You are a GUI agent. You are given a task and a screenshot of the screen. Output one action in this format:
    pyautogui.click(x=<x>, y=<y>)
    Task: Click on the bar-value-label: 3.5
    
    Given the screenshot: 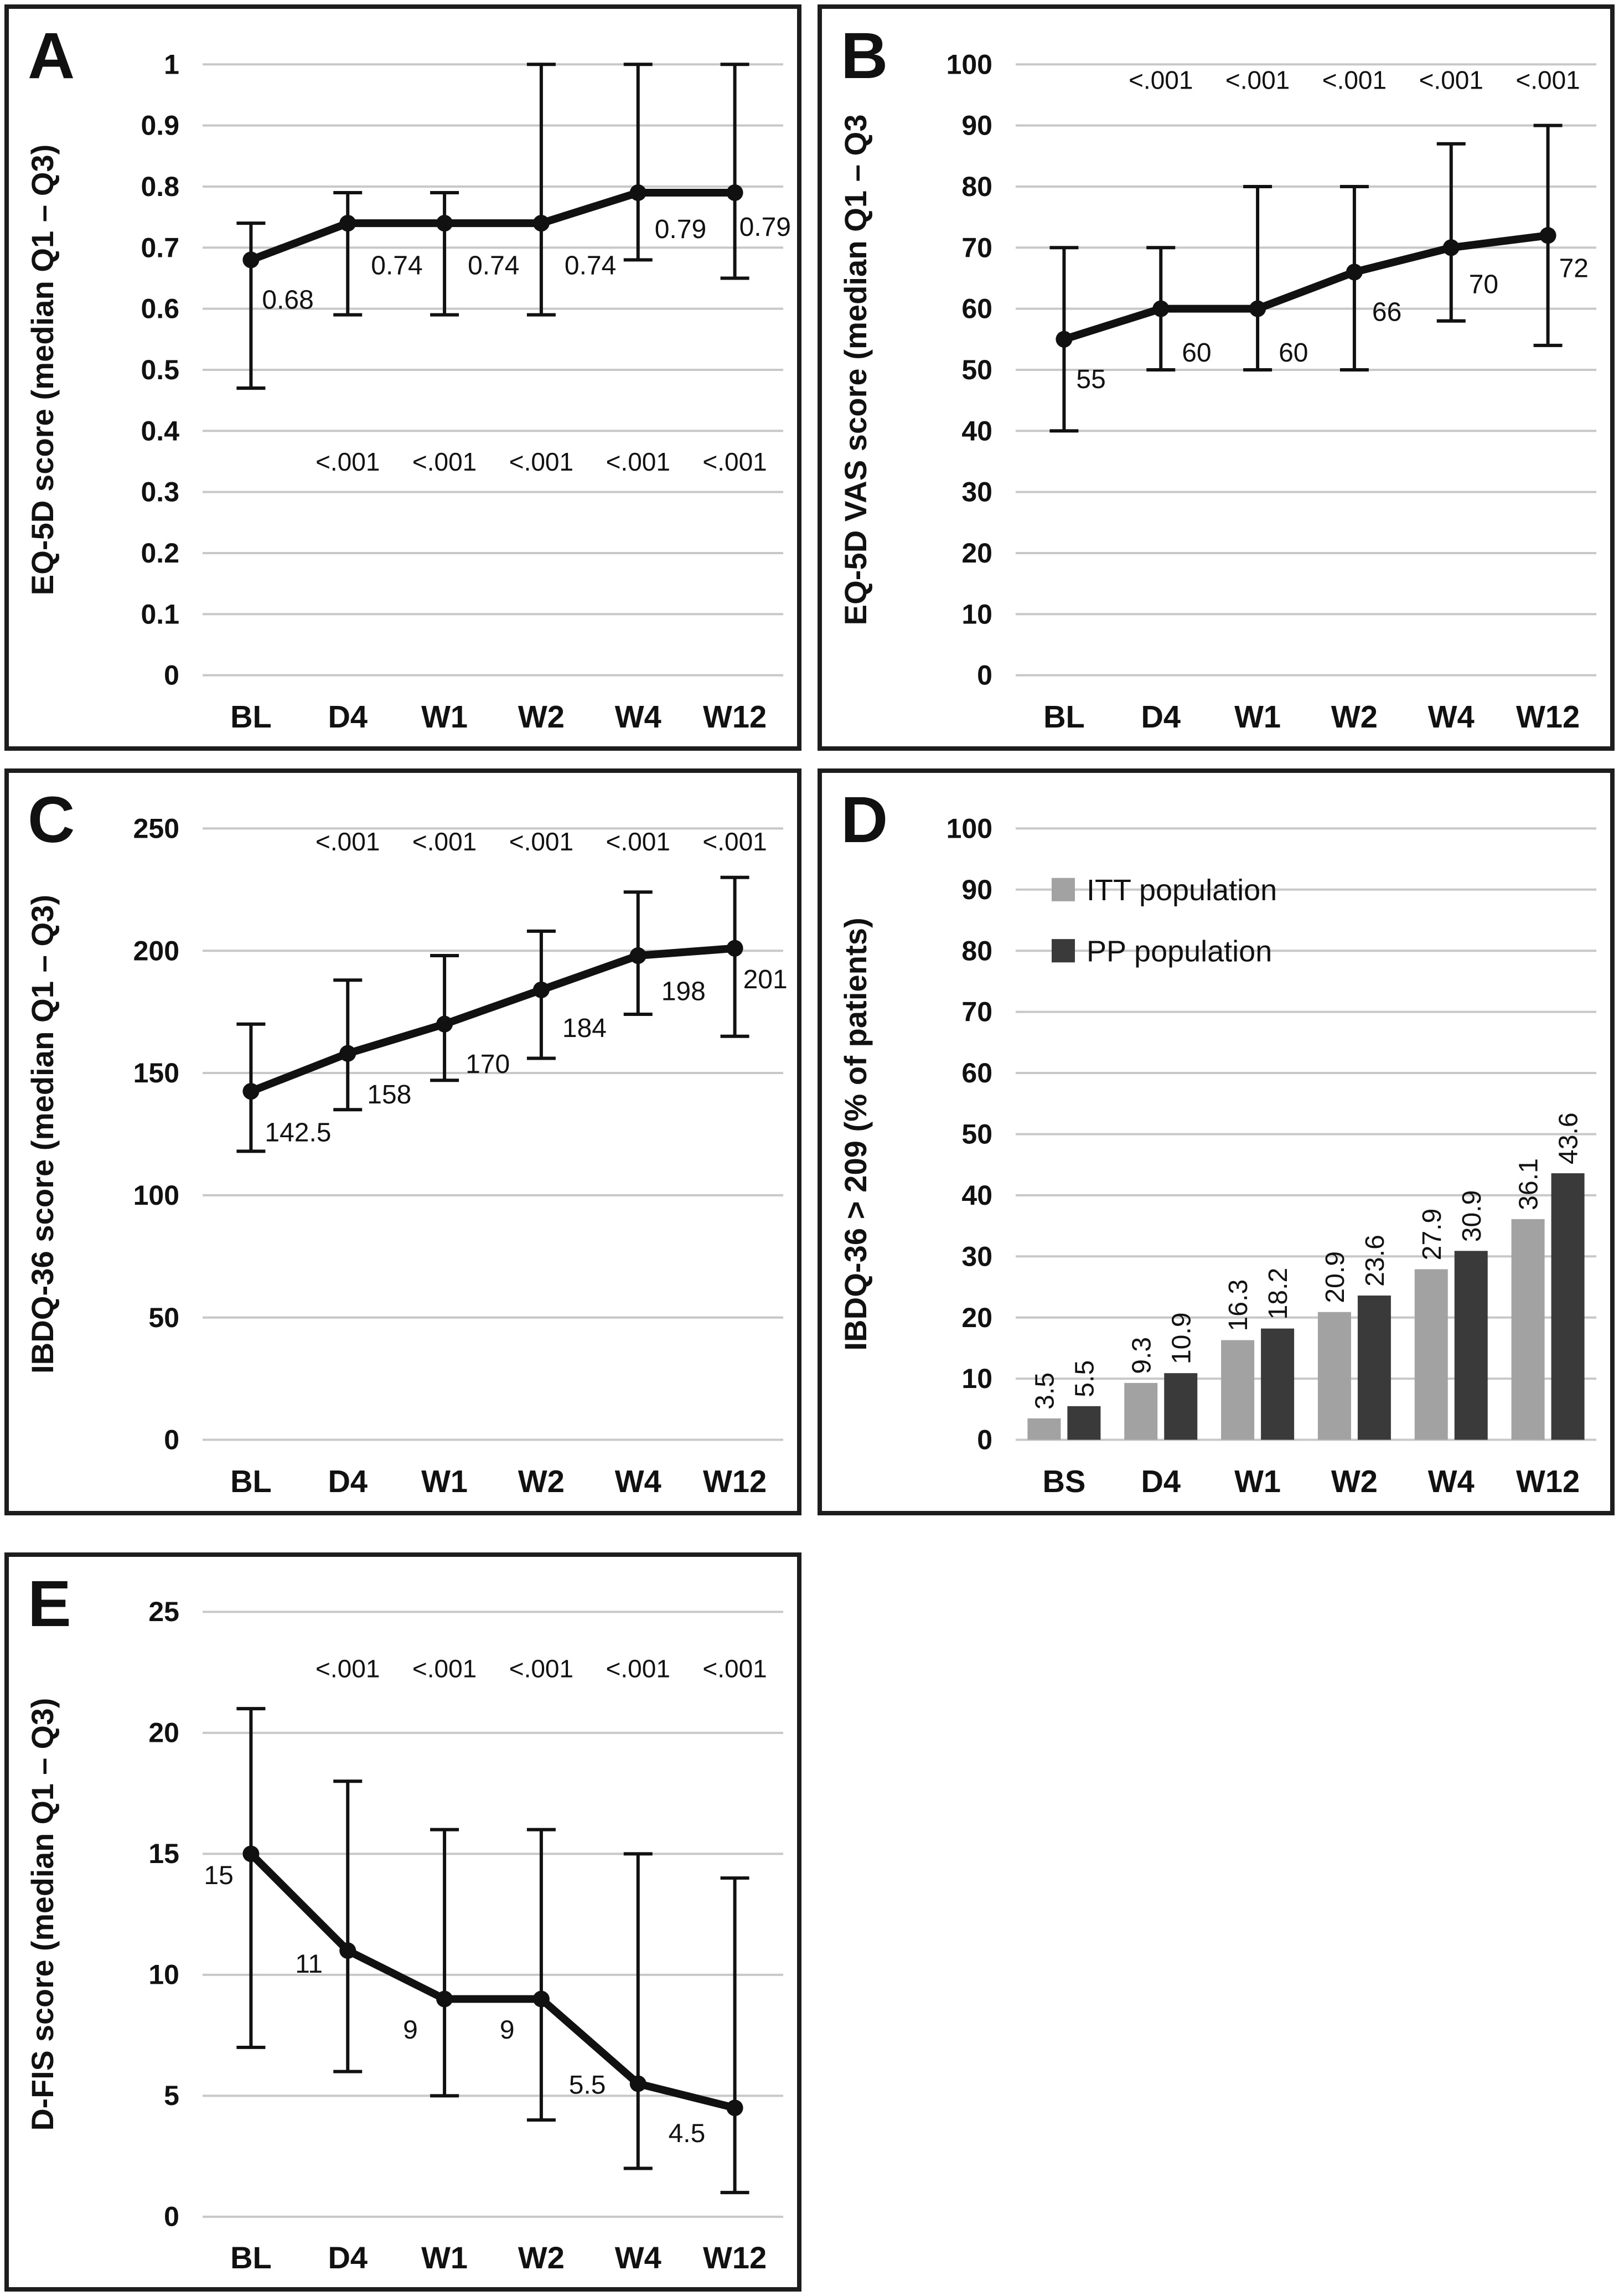 What is the action you would take?
    pyautogui.click(x=1045, y=1391)
    